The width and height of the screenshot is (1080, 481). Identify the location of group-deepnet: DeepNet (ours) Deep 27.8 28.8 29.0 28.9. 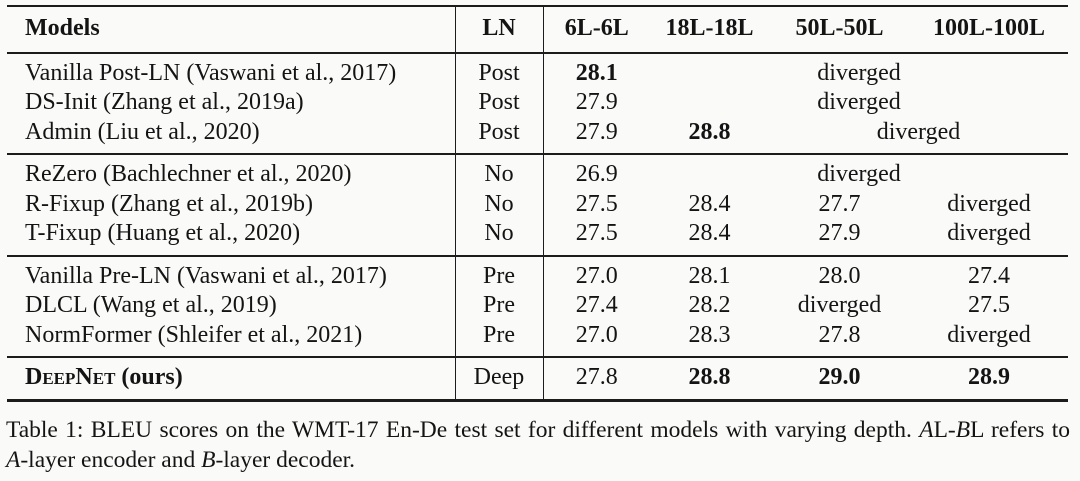
(537, 378).